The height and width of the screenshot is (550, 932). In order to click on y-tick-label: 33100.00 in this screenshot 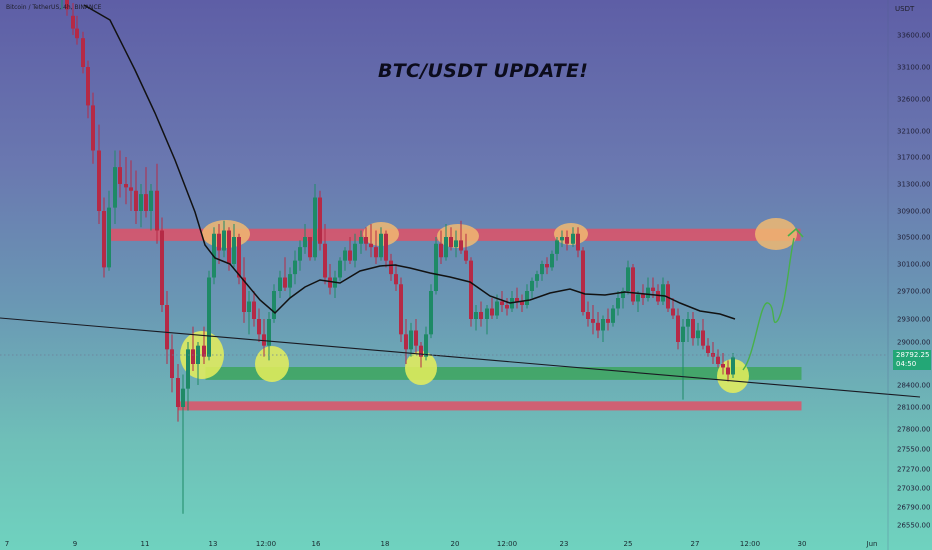, I will do `click(913, 68)`.